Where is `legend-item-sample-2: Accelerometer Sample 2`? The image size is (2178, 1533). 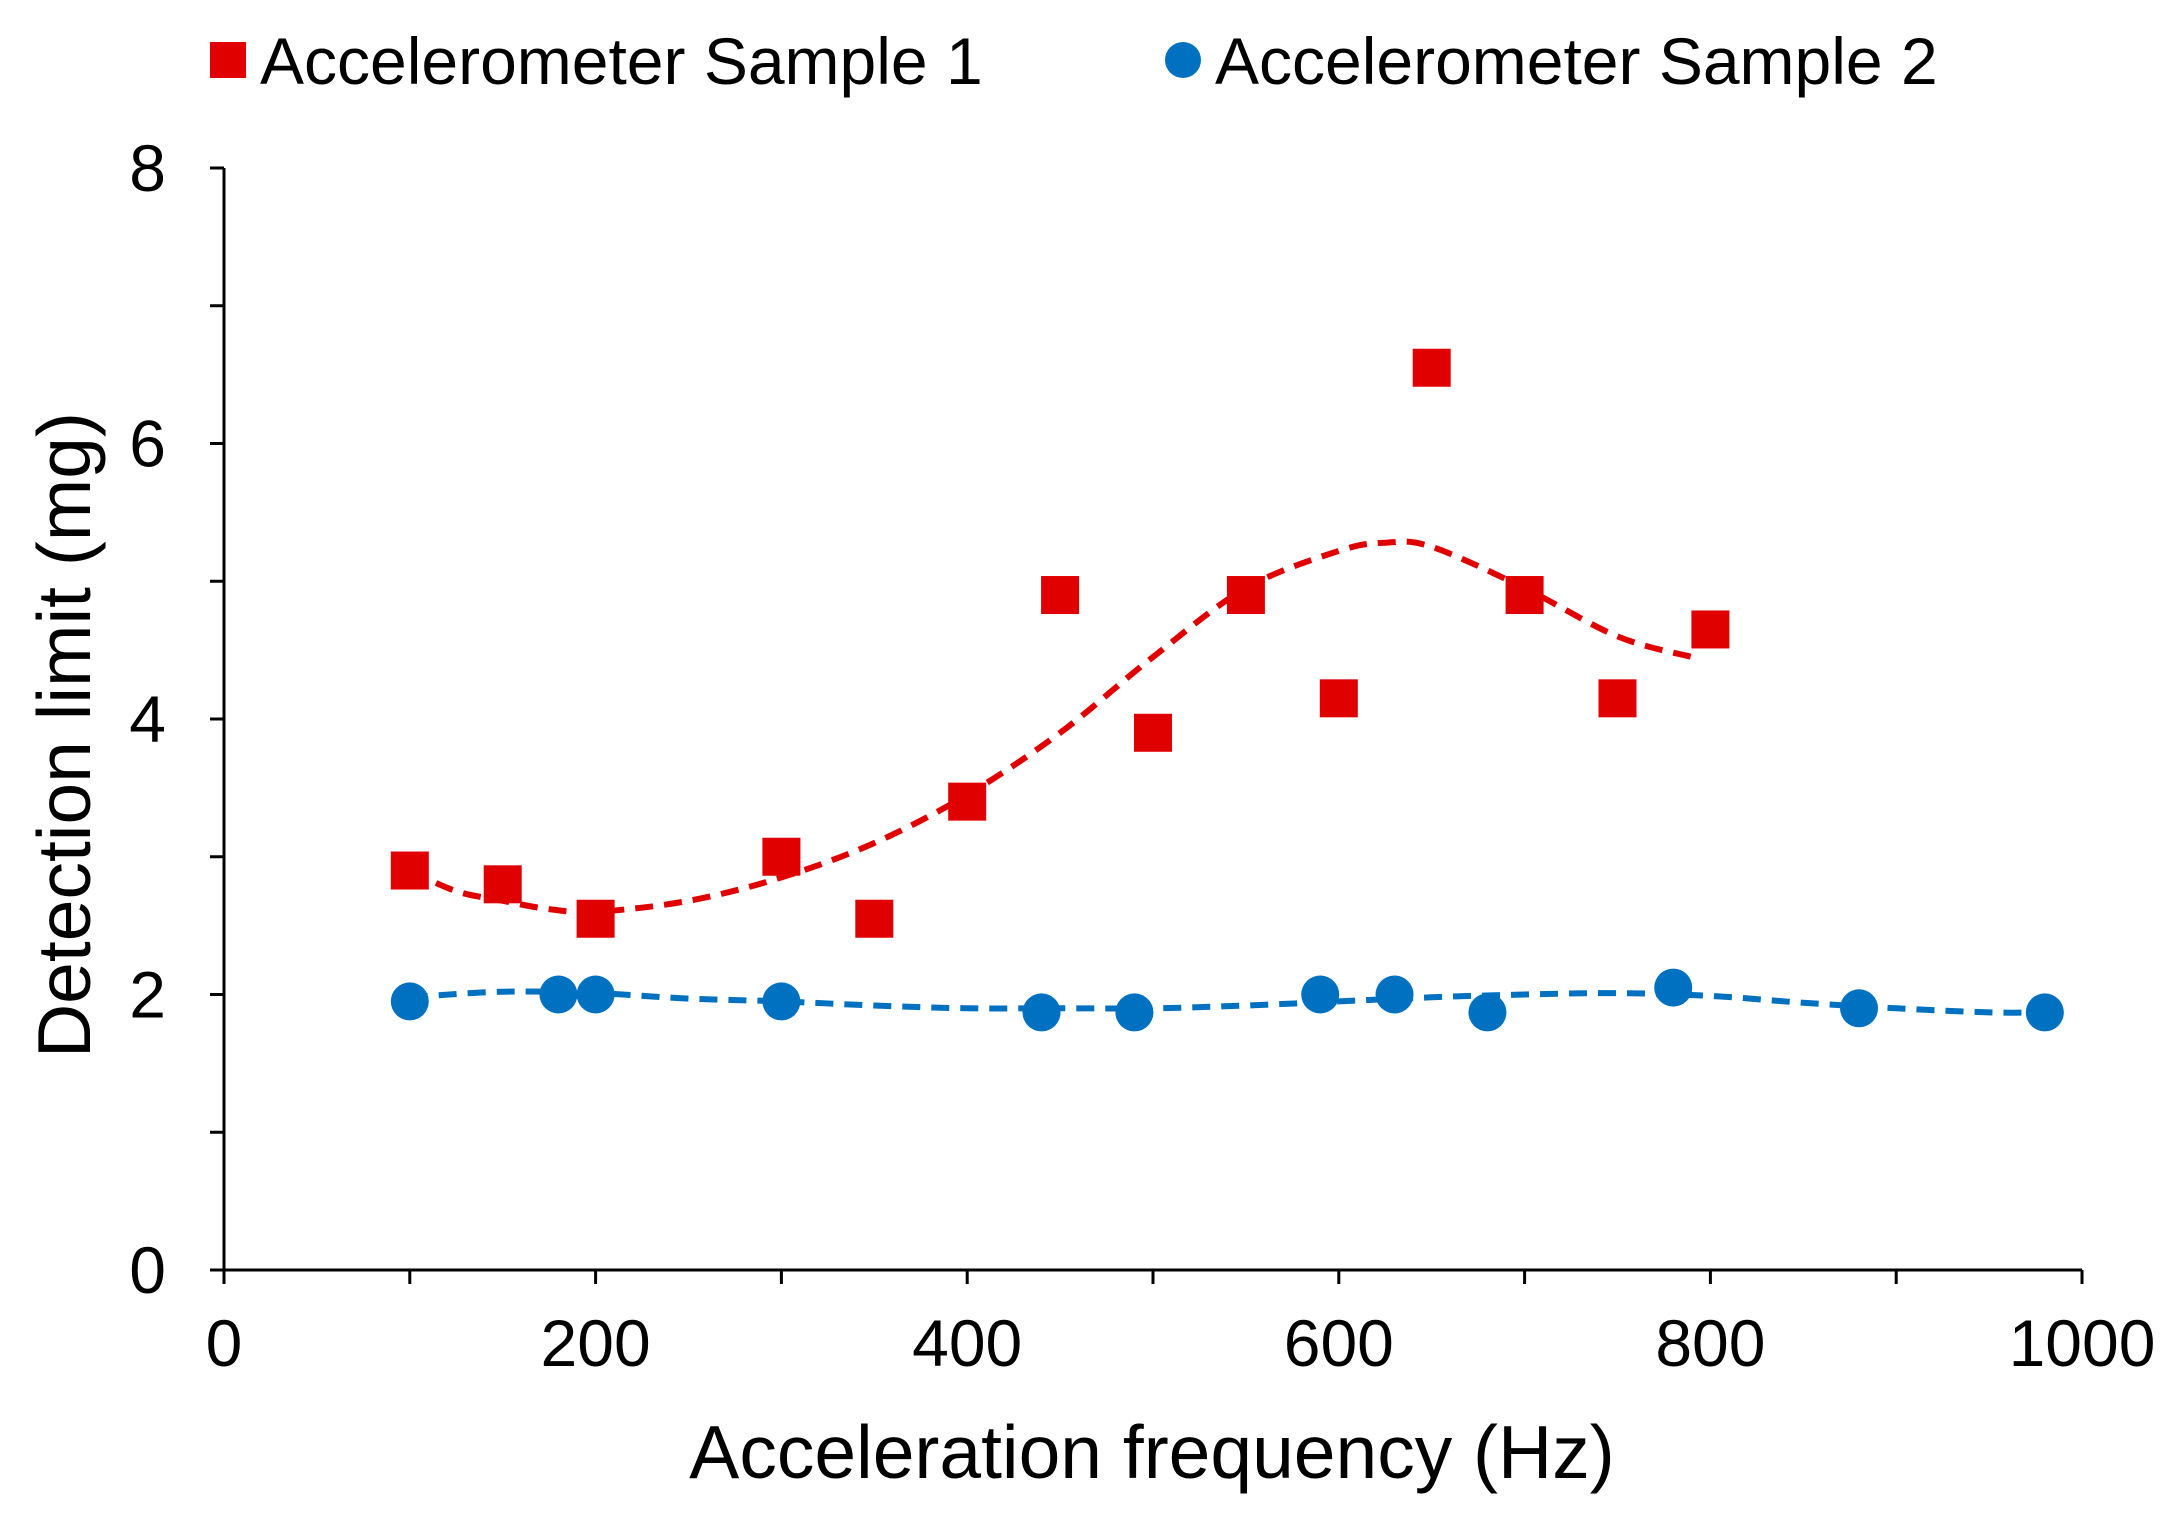 legend-item-sample-2: Accelerometer Sample 2 is located at coordinates (1551, 61).